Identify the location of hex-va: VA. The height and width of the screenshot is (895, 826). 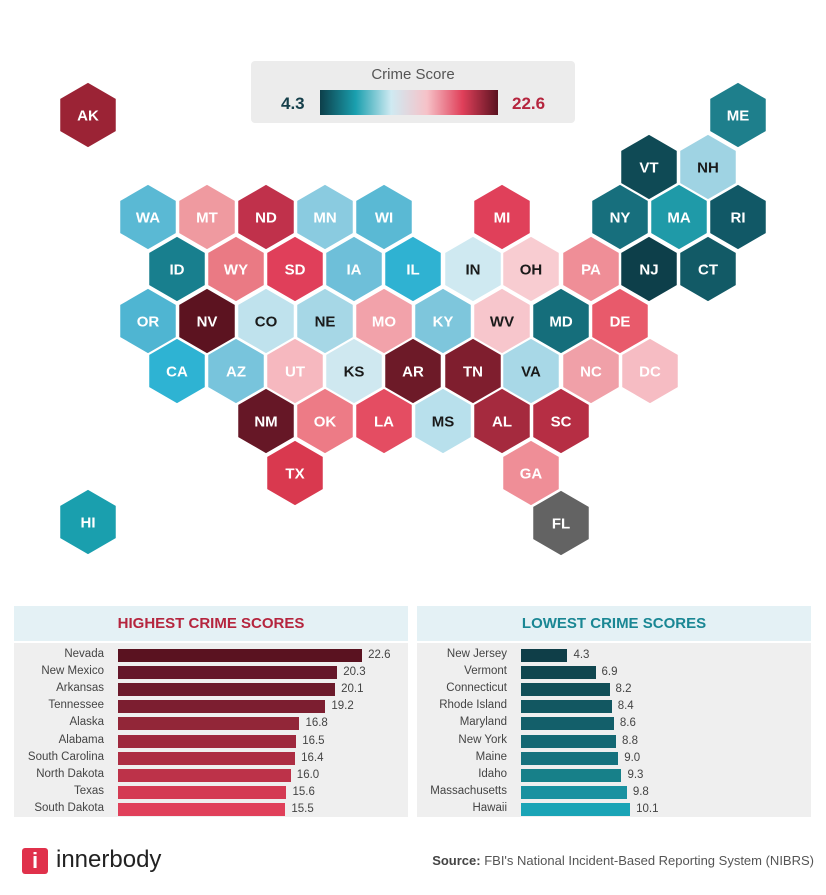
(531, 371).